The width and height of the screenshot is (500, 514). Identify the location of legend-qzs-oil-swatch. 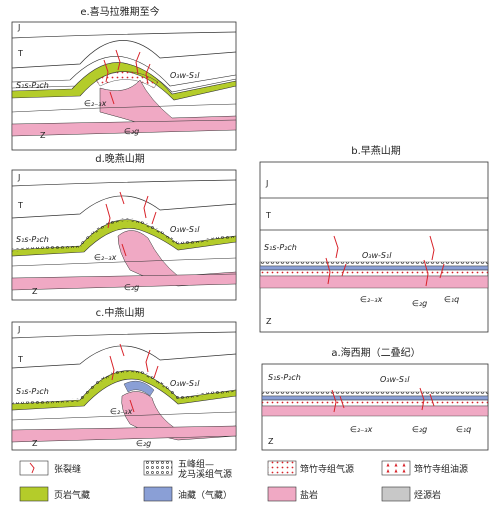
(396, 468).